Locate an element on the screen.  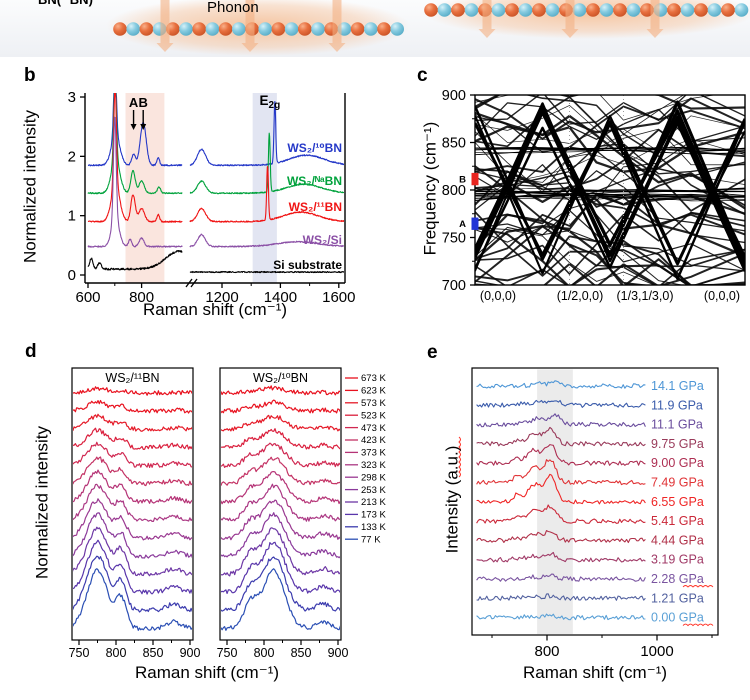
panel-letter-d: d is located at coordinates (31, 351).